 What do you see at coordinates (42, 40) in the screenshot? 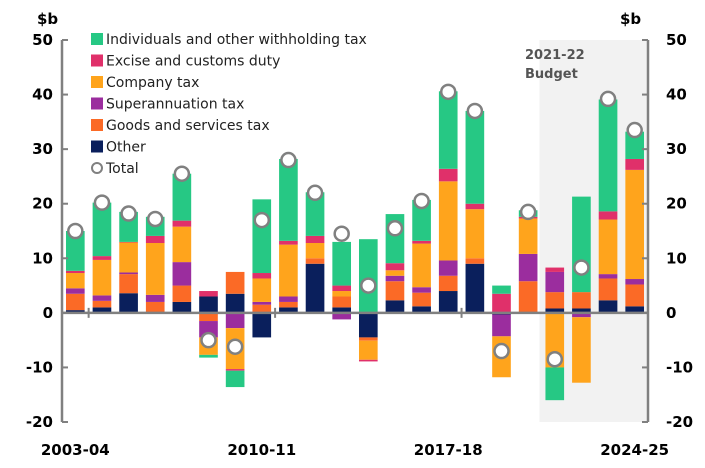
I see `left-y-tick-label: 50` at bounding box center [42, 40].